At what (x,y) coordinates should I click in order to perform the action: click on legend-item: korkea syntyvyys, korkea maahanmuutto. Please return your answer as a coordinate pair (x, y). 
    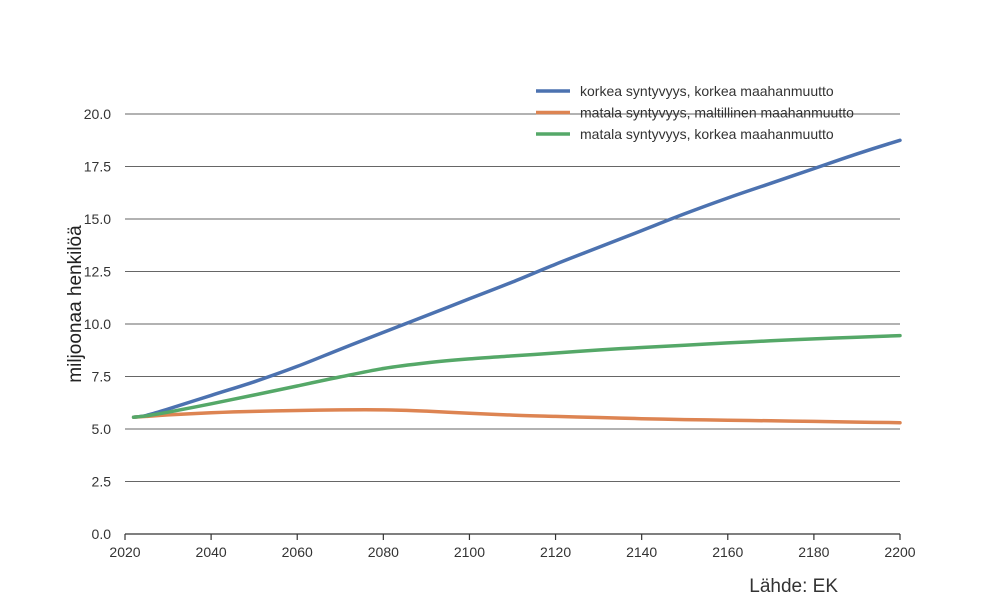
    Looking at the image, I should click on (685, 91).